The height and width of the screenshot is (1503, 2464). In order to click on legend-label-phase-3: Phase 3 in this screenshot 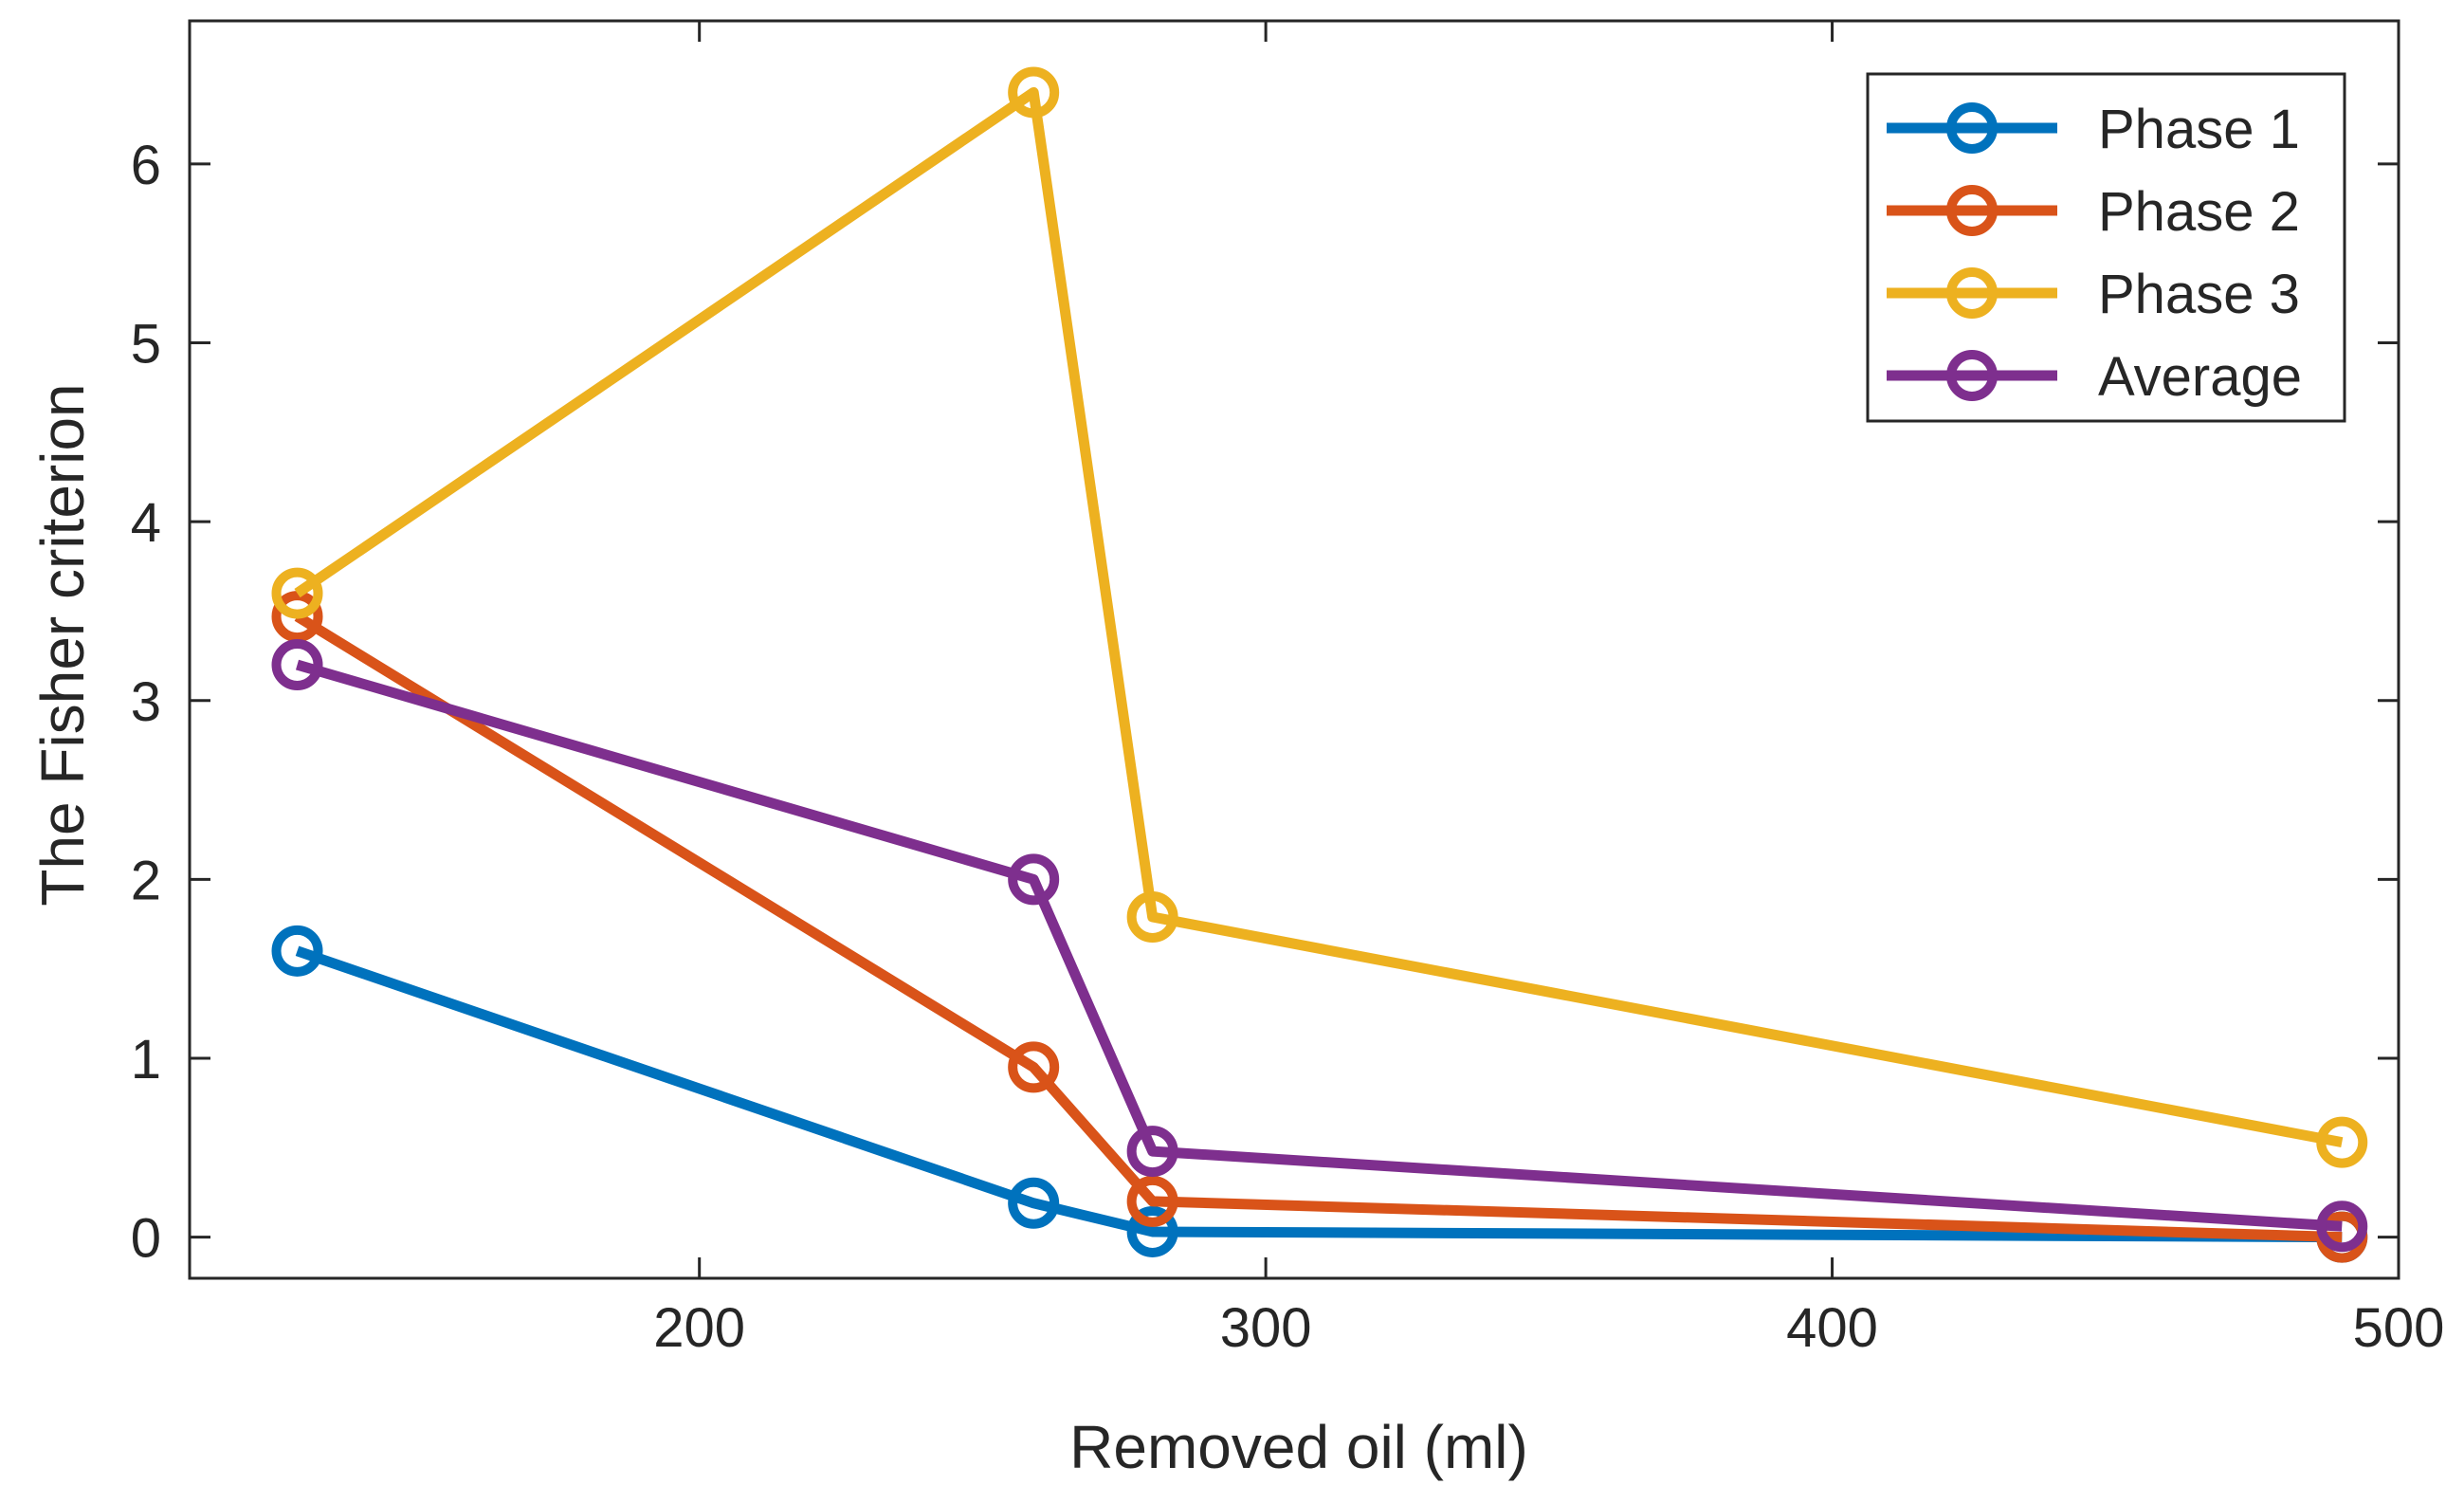, I will do `click(2199, 295)`.